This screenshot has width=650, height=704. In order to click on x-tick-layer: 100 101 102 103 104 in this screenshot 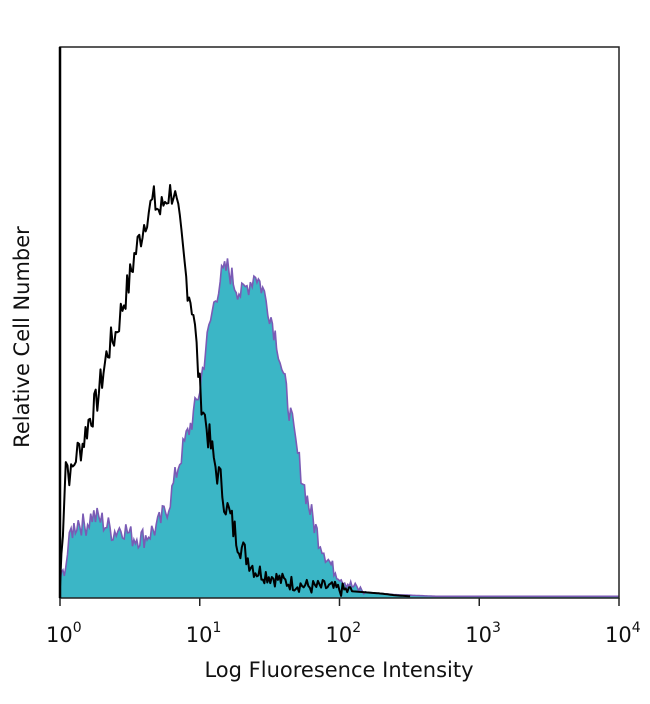, I will do `click(343, 622)`.